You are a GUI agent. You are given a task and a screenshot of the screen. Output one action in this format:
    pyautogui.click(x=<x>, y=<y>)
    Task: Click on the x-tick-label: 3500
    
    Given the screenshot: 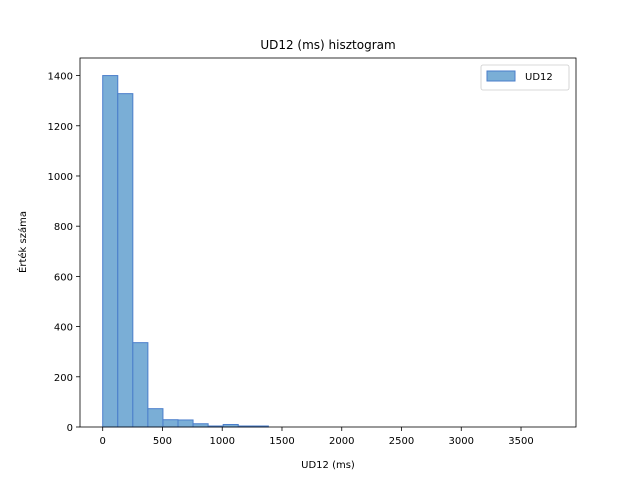 What is the action you would take?
    pyautogui.click(x=520, y=441)
    